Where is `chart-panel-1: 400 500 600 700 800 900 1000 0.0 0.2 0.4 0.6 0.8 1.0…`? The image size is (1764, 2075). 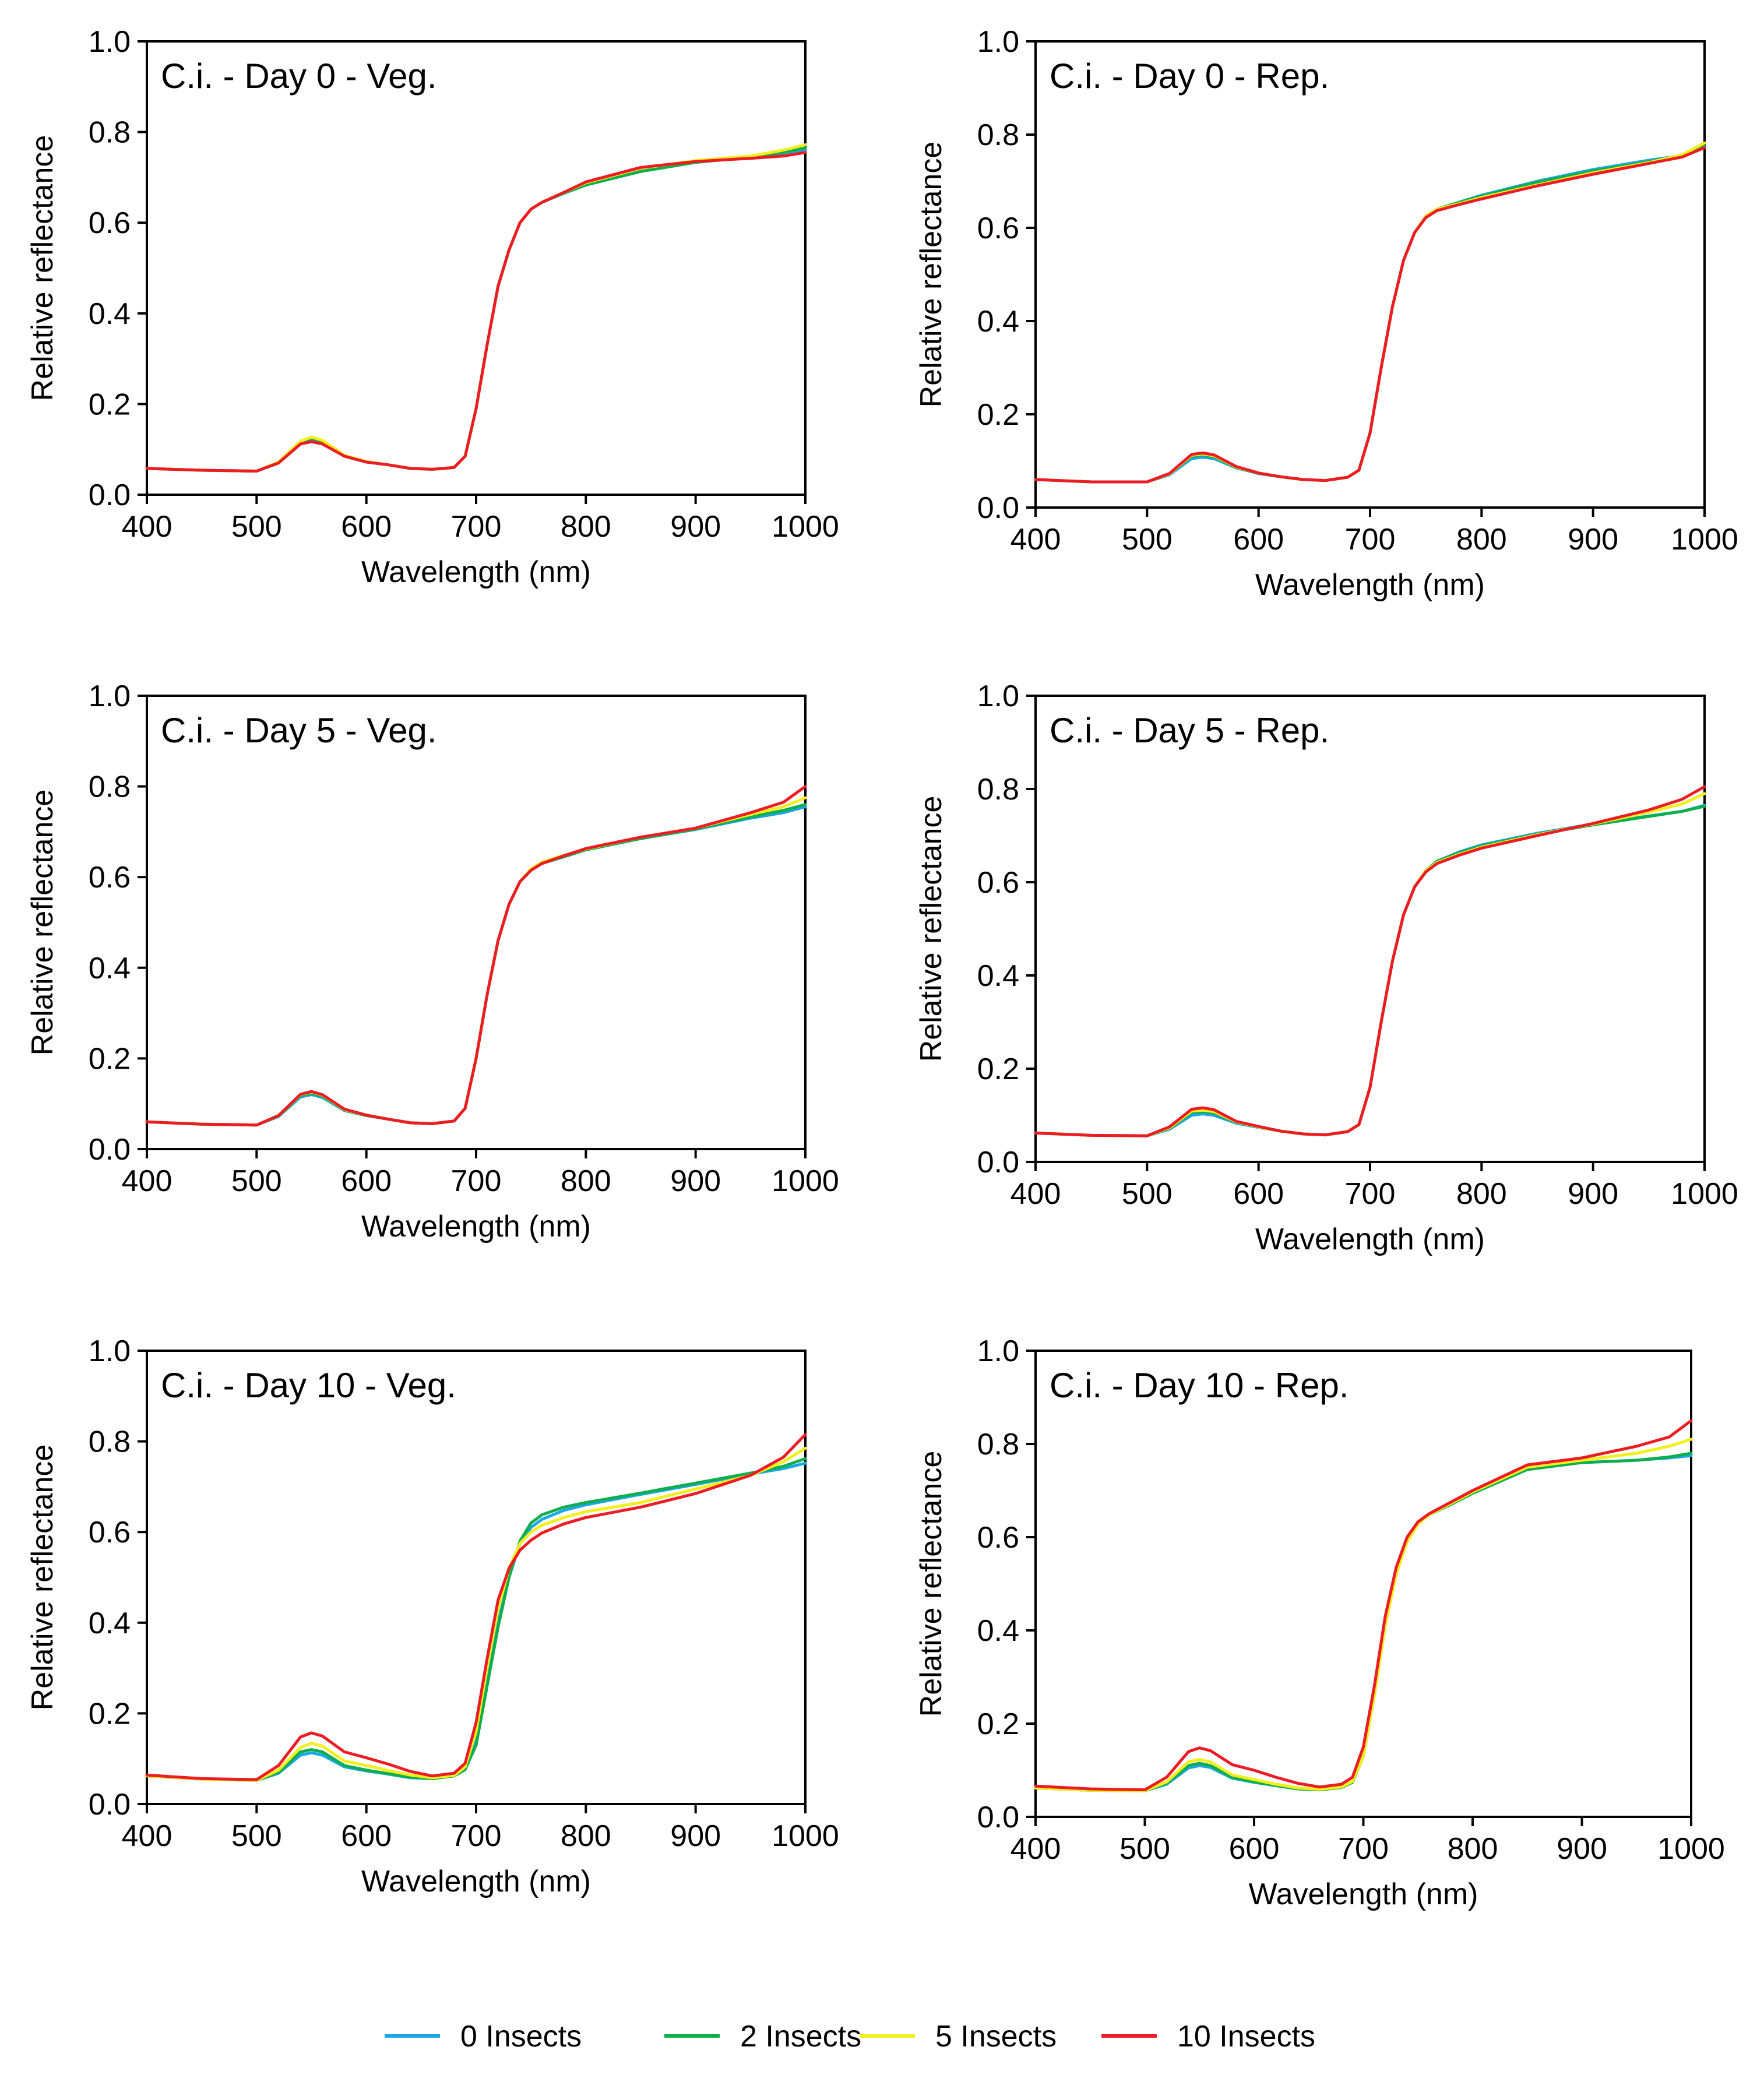
chart-panel-1: 400 500 600 700 800 900 1000 0.0 0.2 0.4 0.6 0.8 1.0… is located at coordinates (432, 307).